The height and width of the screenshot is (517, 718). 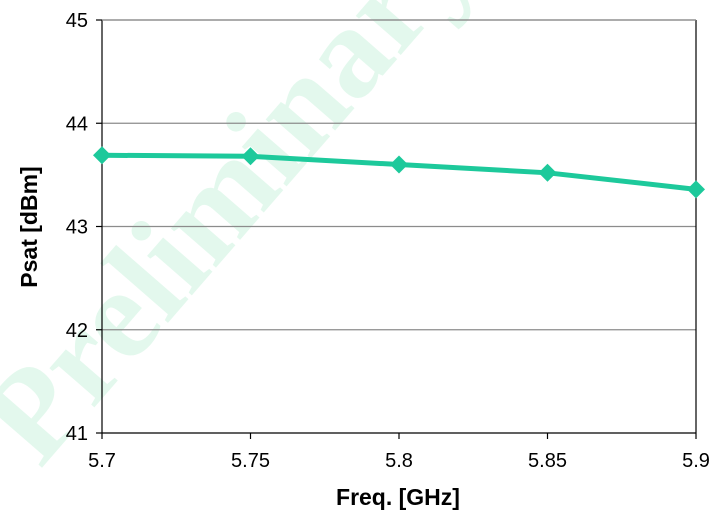 What do you see at coordinates (250, 461) in the screenshot?
I see `x-tick-label: 5.75` at bounding box center [250, 461].